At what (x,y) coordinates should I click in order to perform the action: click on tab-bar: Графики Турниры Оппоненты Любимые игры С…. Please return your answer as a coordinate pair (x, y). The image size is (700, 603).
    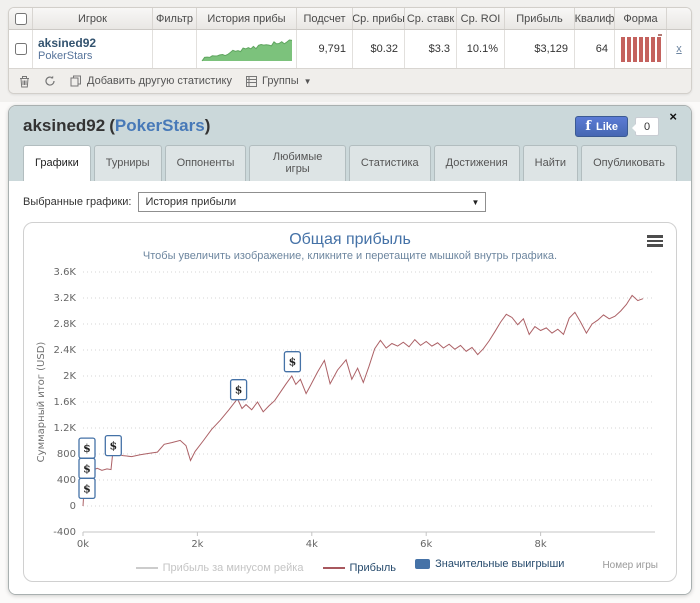
    Looking at the image, I should click on (350, 163).